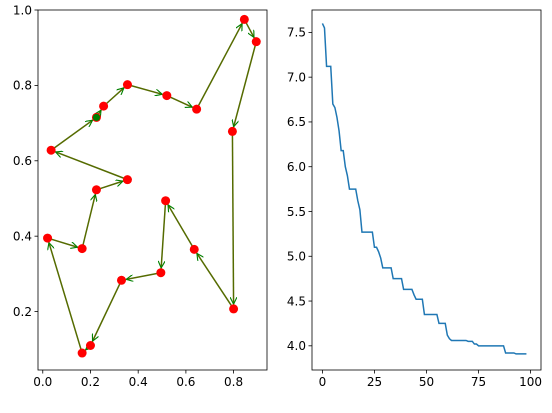 The width and height of the screenshot is (552, 413). What do you see at coordinates (296, 33) in the screenshot?
I see `cost-y-tick-label: 7.5` at bounding box center [296, 33].